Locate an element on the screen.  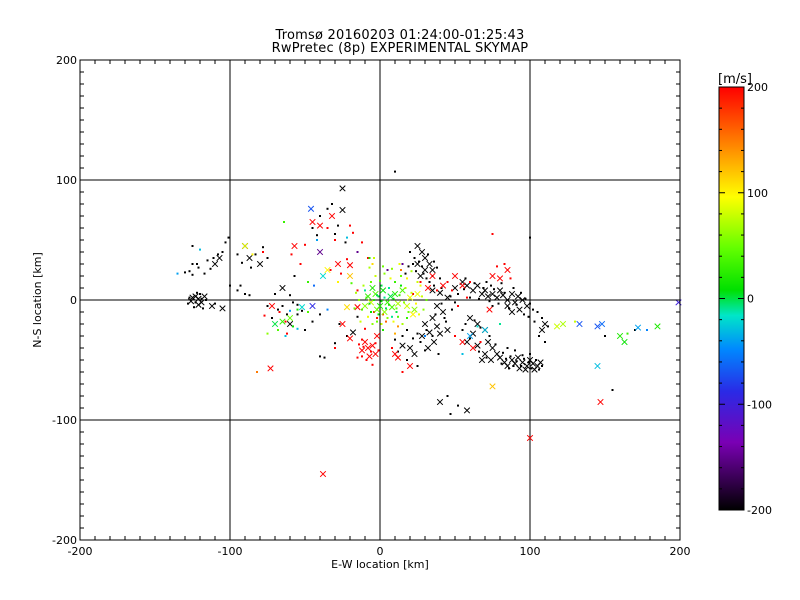
colorbar-label: [m/s] is located at coordinates (735, 79).